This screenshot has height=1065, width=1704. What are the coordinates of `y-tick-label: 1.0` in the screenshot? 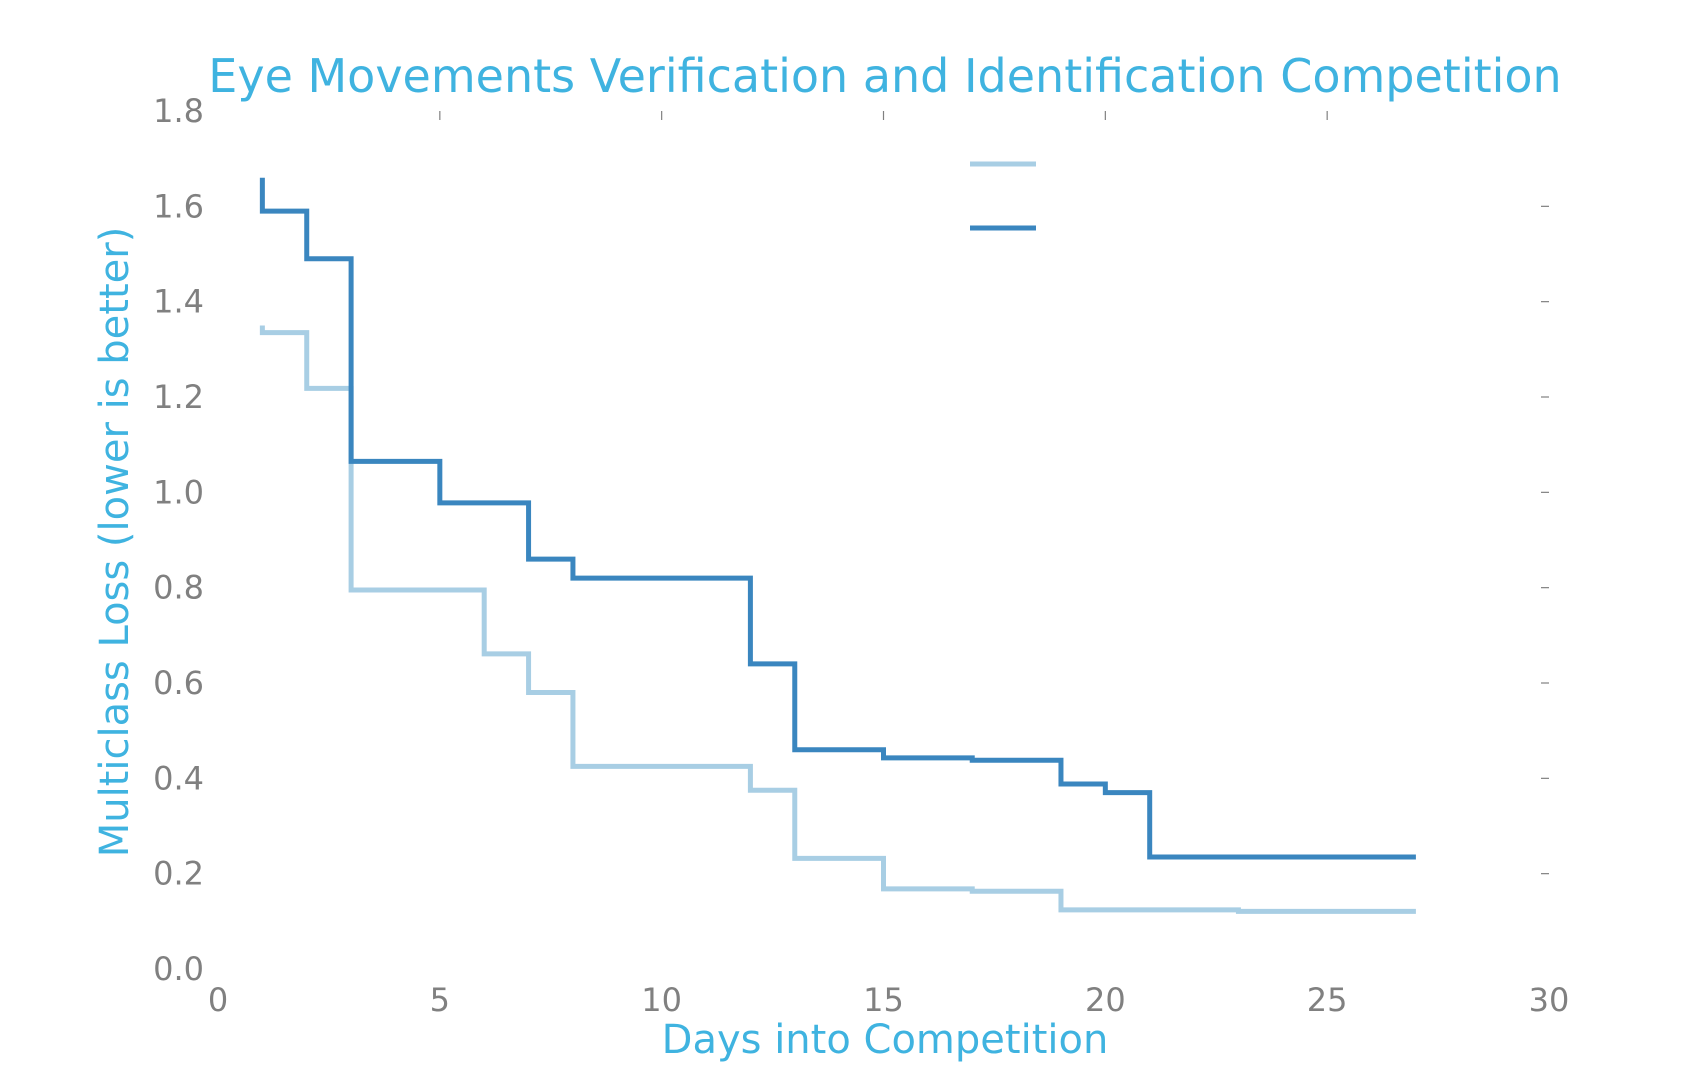 It's located at (178, 492).